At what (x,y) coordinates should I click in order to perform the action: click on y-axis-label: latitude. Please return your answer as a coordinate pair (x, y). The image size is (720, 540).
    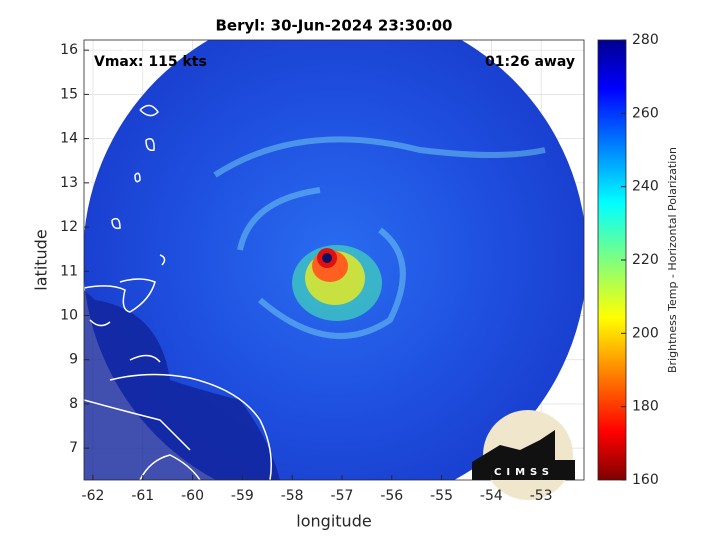
    Looking at the image, I should click on (41, 259).